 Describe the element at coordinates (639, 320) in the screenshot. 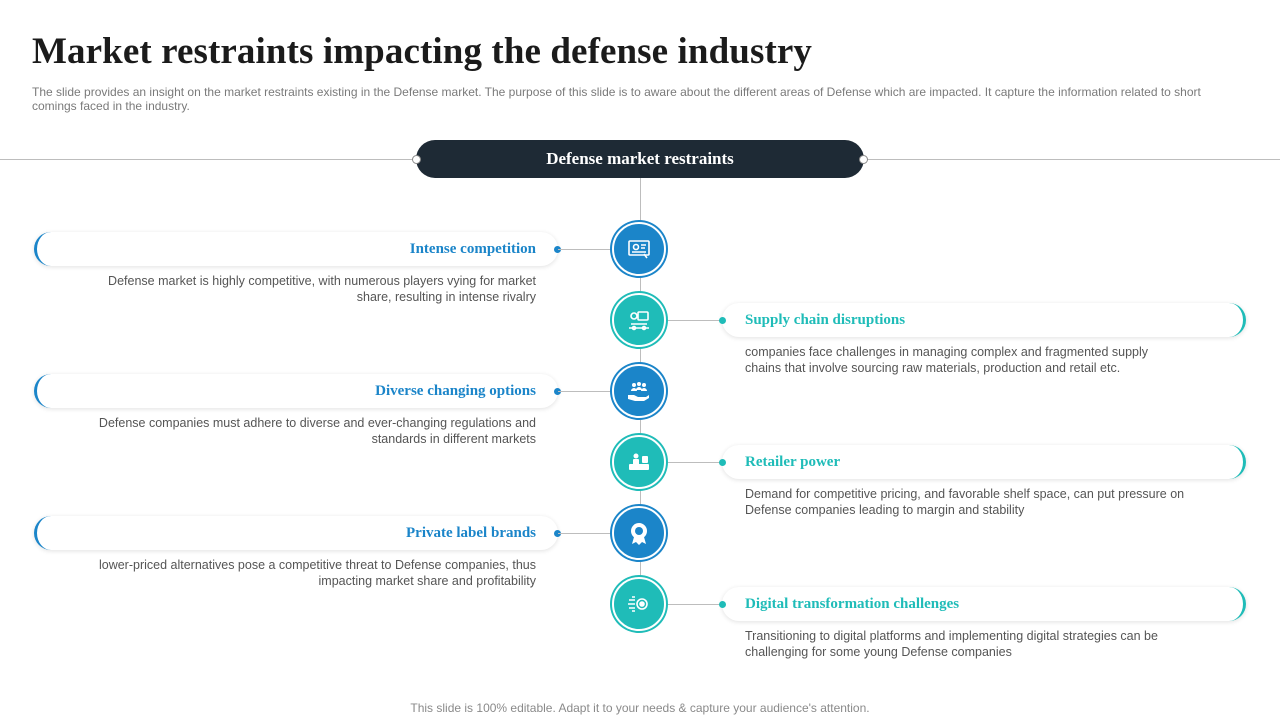

I see `delivery-truck-icon` at that location.